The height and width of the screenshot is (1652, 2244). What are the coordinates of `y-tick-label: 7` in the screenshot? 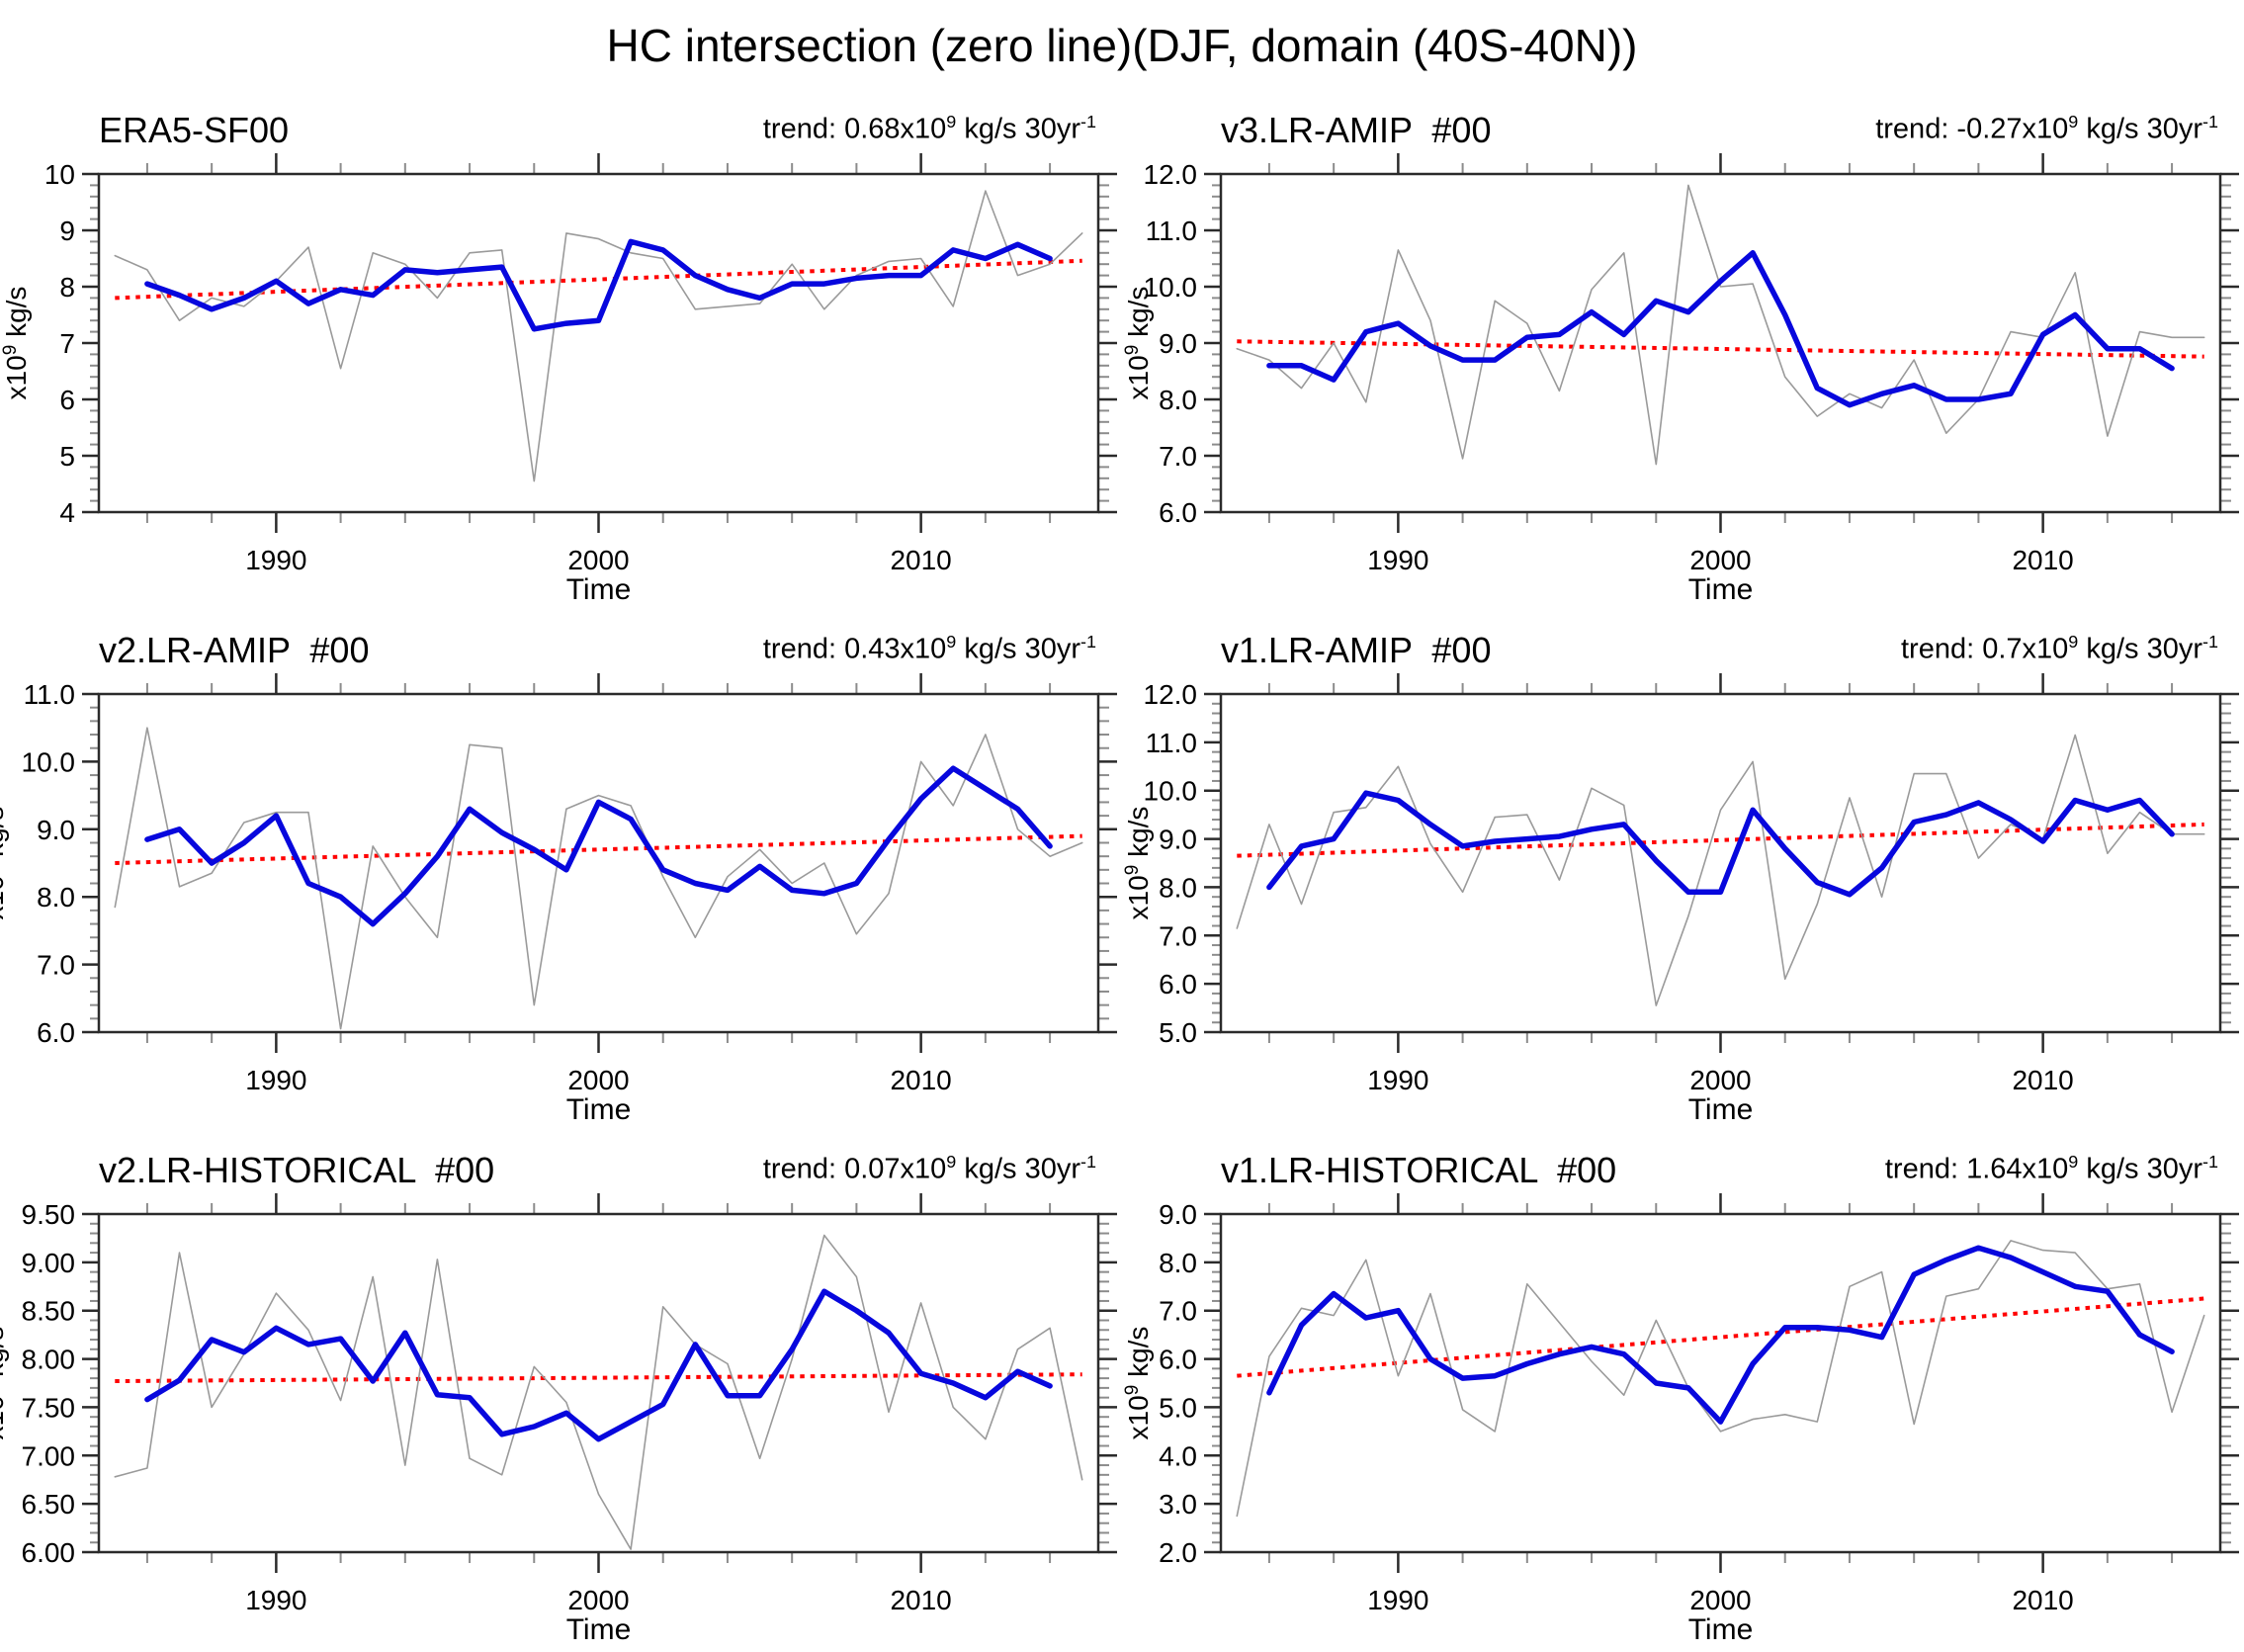 It's located at (67, 344).